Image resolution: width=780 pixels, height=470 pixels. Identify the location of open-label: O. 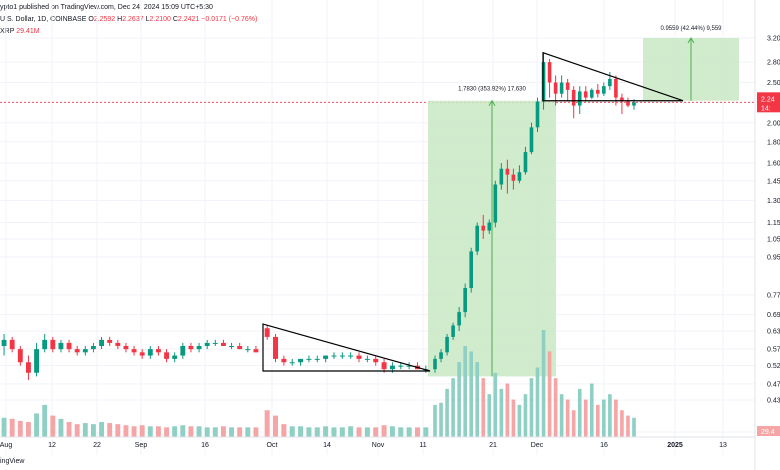
(91, 19).